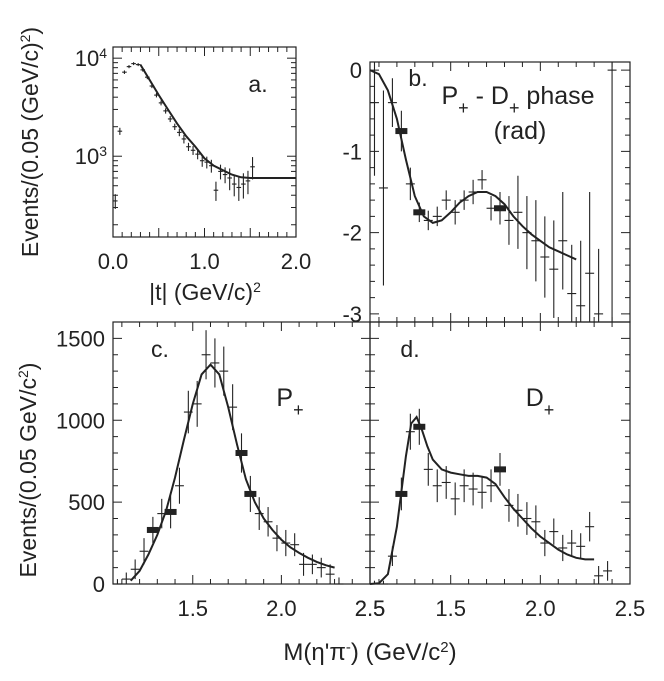 The image size is (664, 681). I want to click on panel-label-part-0: b., so click(417, 78).